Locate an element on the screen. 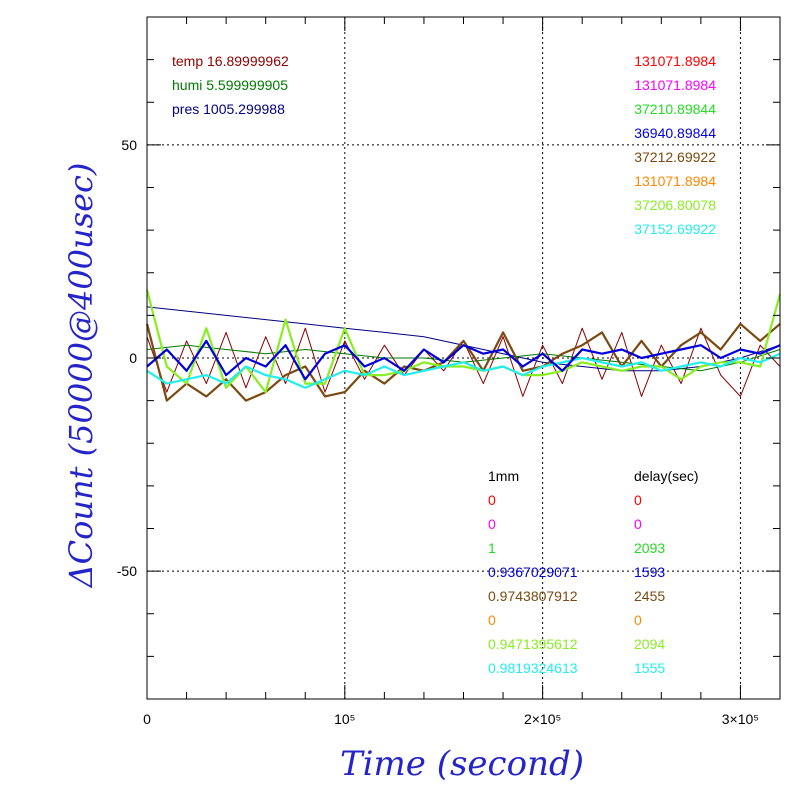  legend-value: 37152.69922 is located at coordinates (675, 229).